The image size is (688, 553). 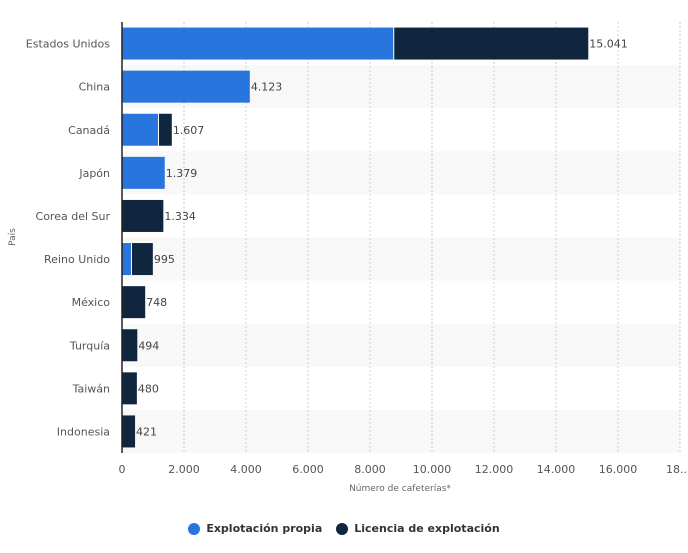 I want to click on y-category-label: Turquía, so click(x=89, y=345).